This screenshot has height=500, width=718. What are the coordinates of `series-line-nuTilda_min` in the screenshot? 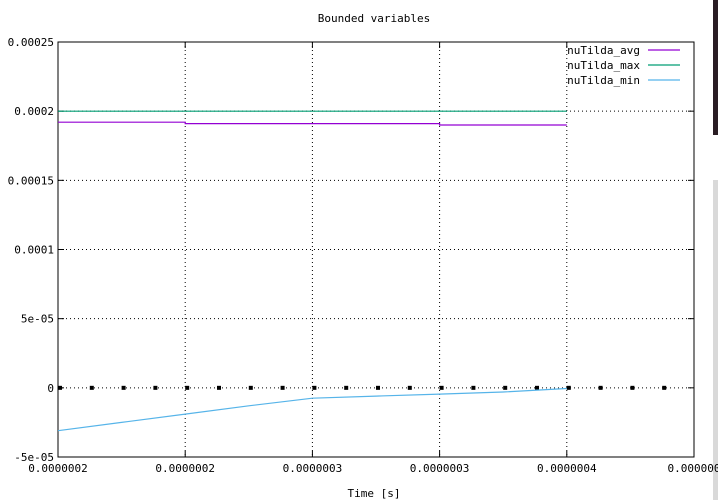 It's located at (312, 409).